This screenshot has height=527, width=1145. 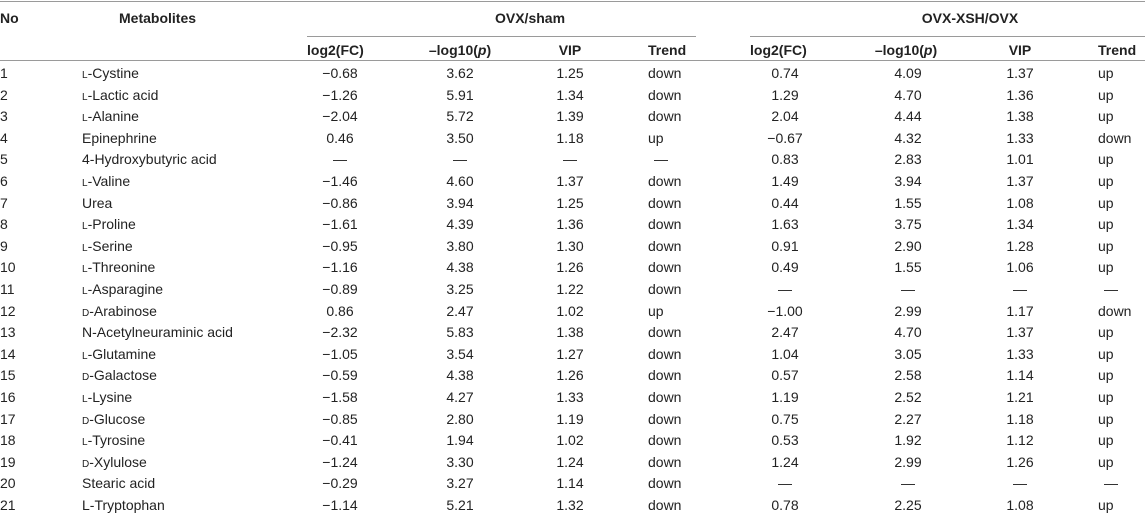 I want to click on row-g1-neglog10p: 3.80, so click(x=460, y=245).